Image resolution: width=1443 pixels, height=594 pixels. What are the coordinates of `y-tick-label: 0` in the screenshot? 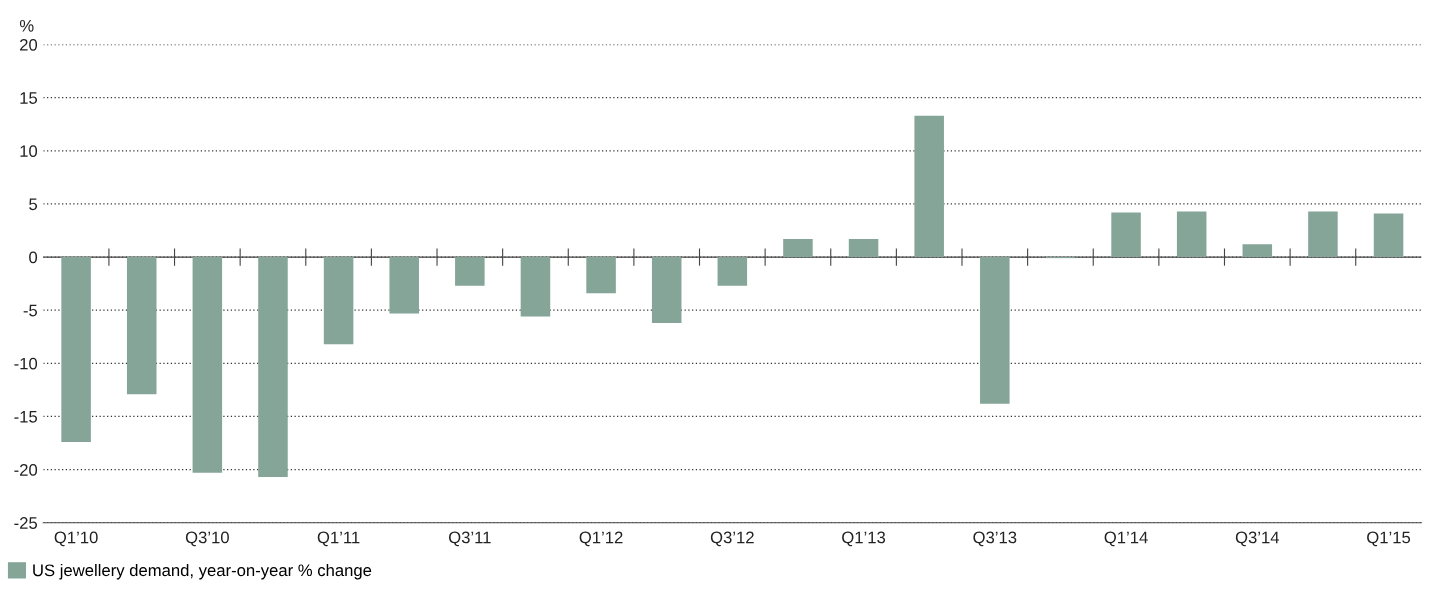 It's located at (33, 257).